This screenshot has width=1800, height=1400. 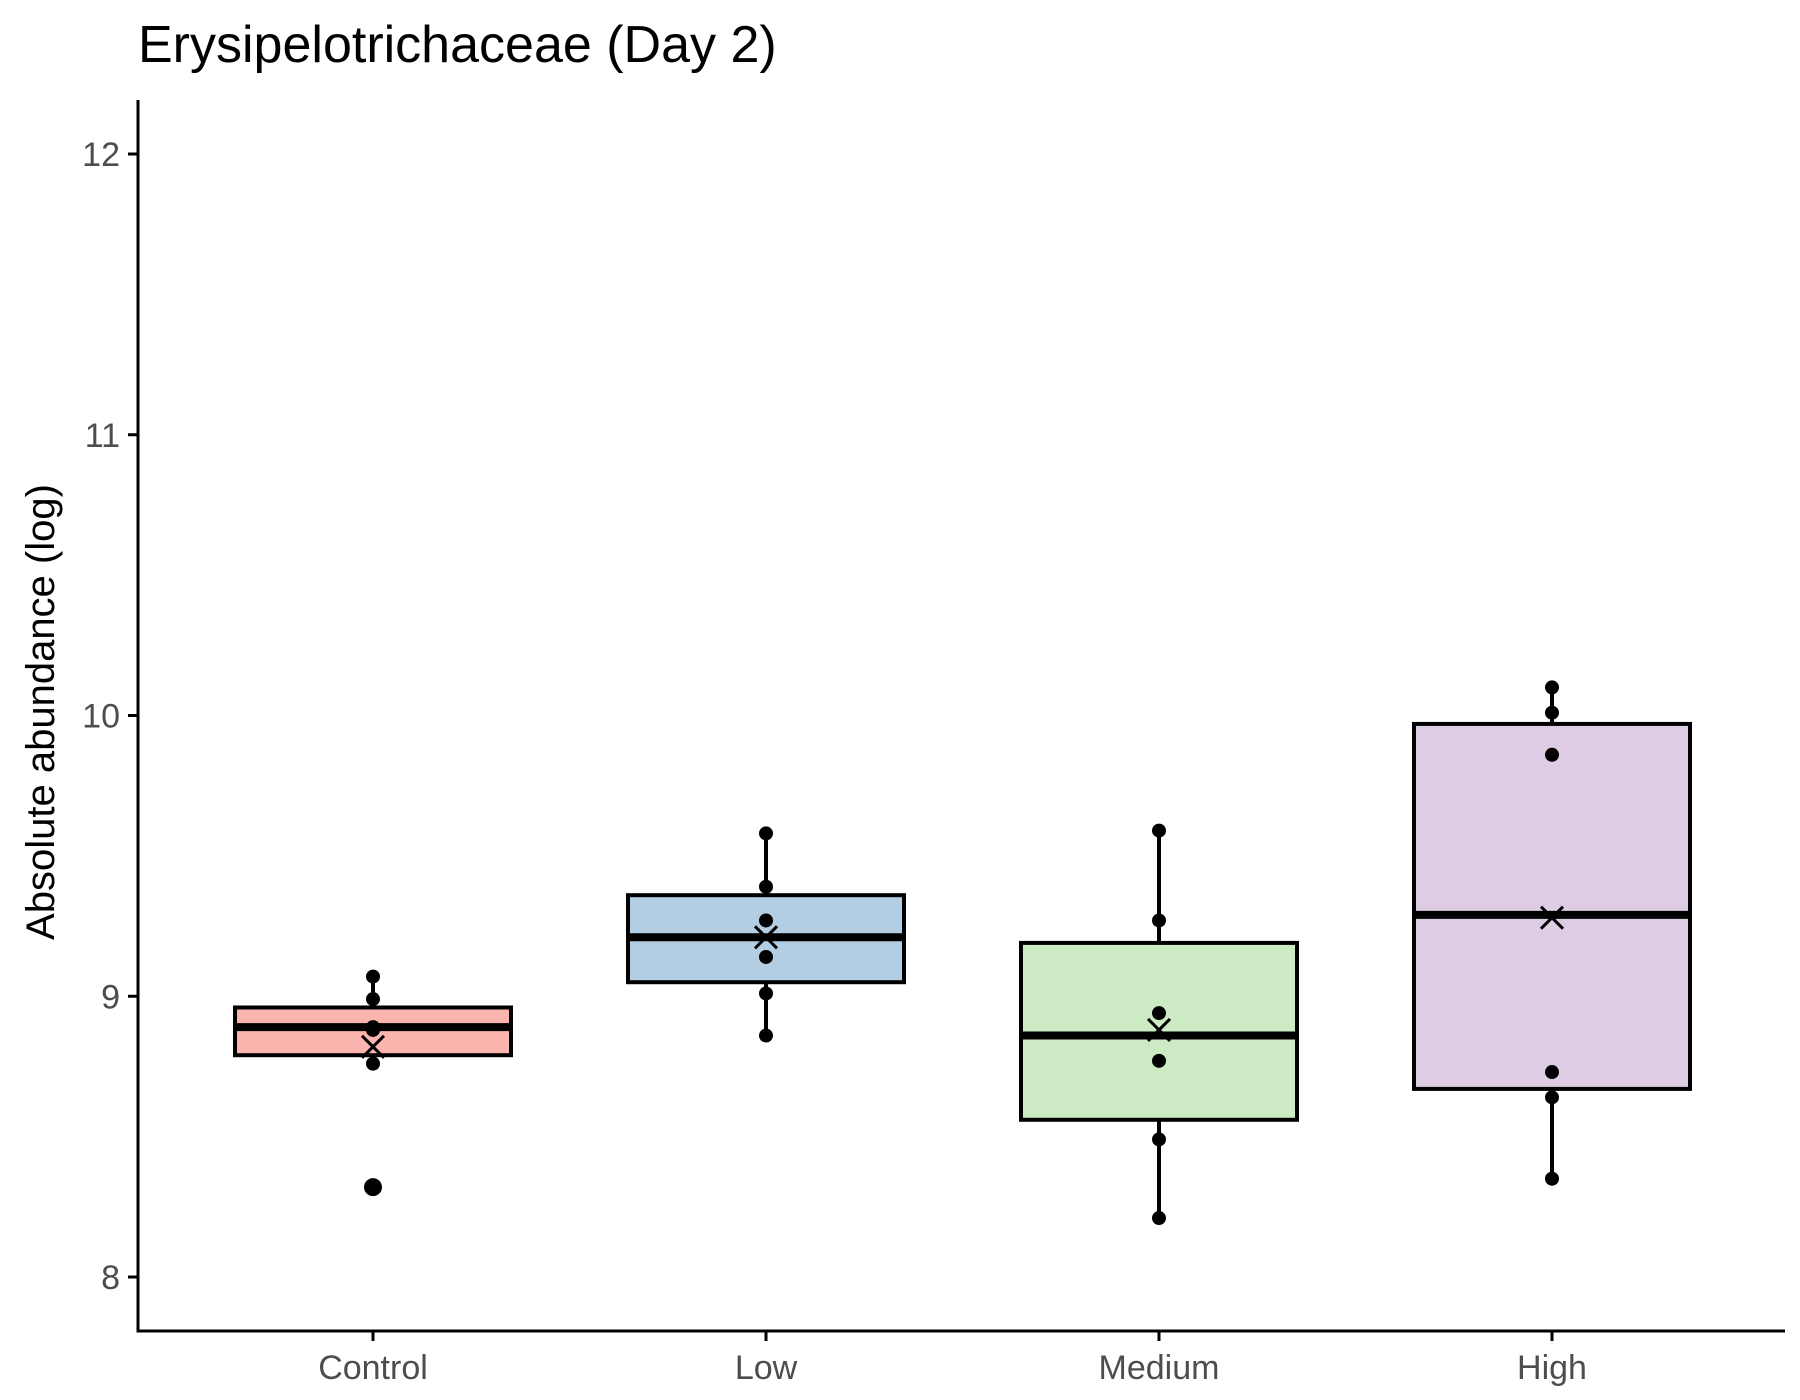 What do you see at coordinates (102, 436) in the screenshot?
I see `y-tick-label: 11` at bounding box center [102, 436].